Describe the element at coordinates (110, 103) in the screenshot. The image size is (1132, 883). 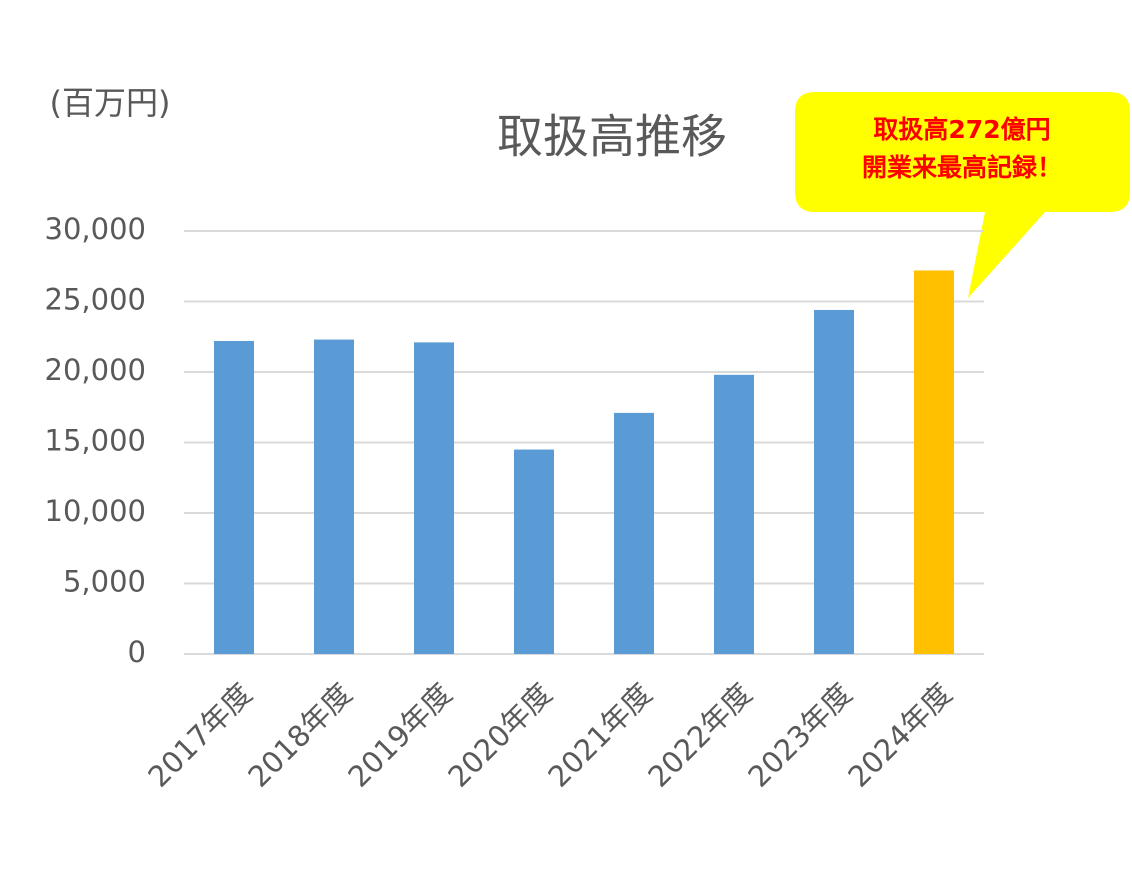
I see `y-axis-label: (百万円)` at that location.